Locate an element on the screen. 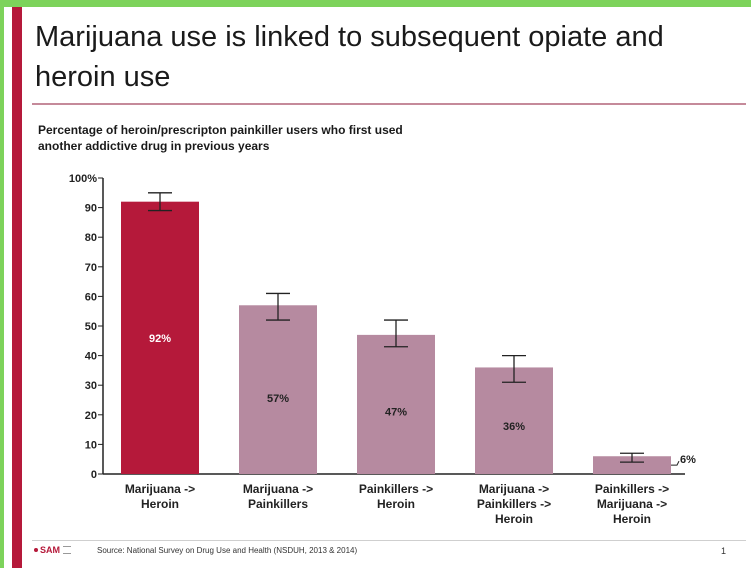 This screenshot has height=568, width=751. footer-divider is located at coordinates (389, 540).